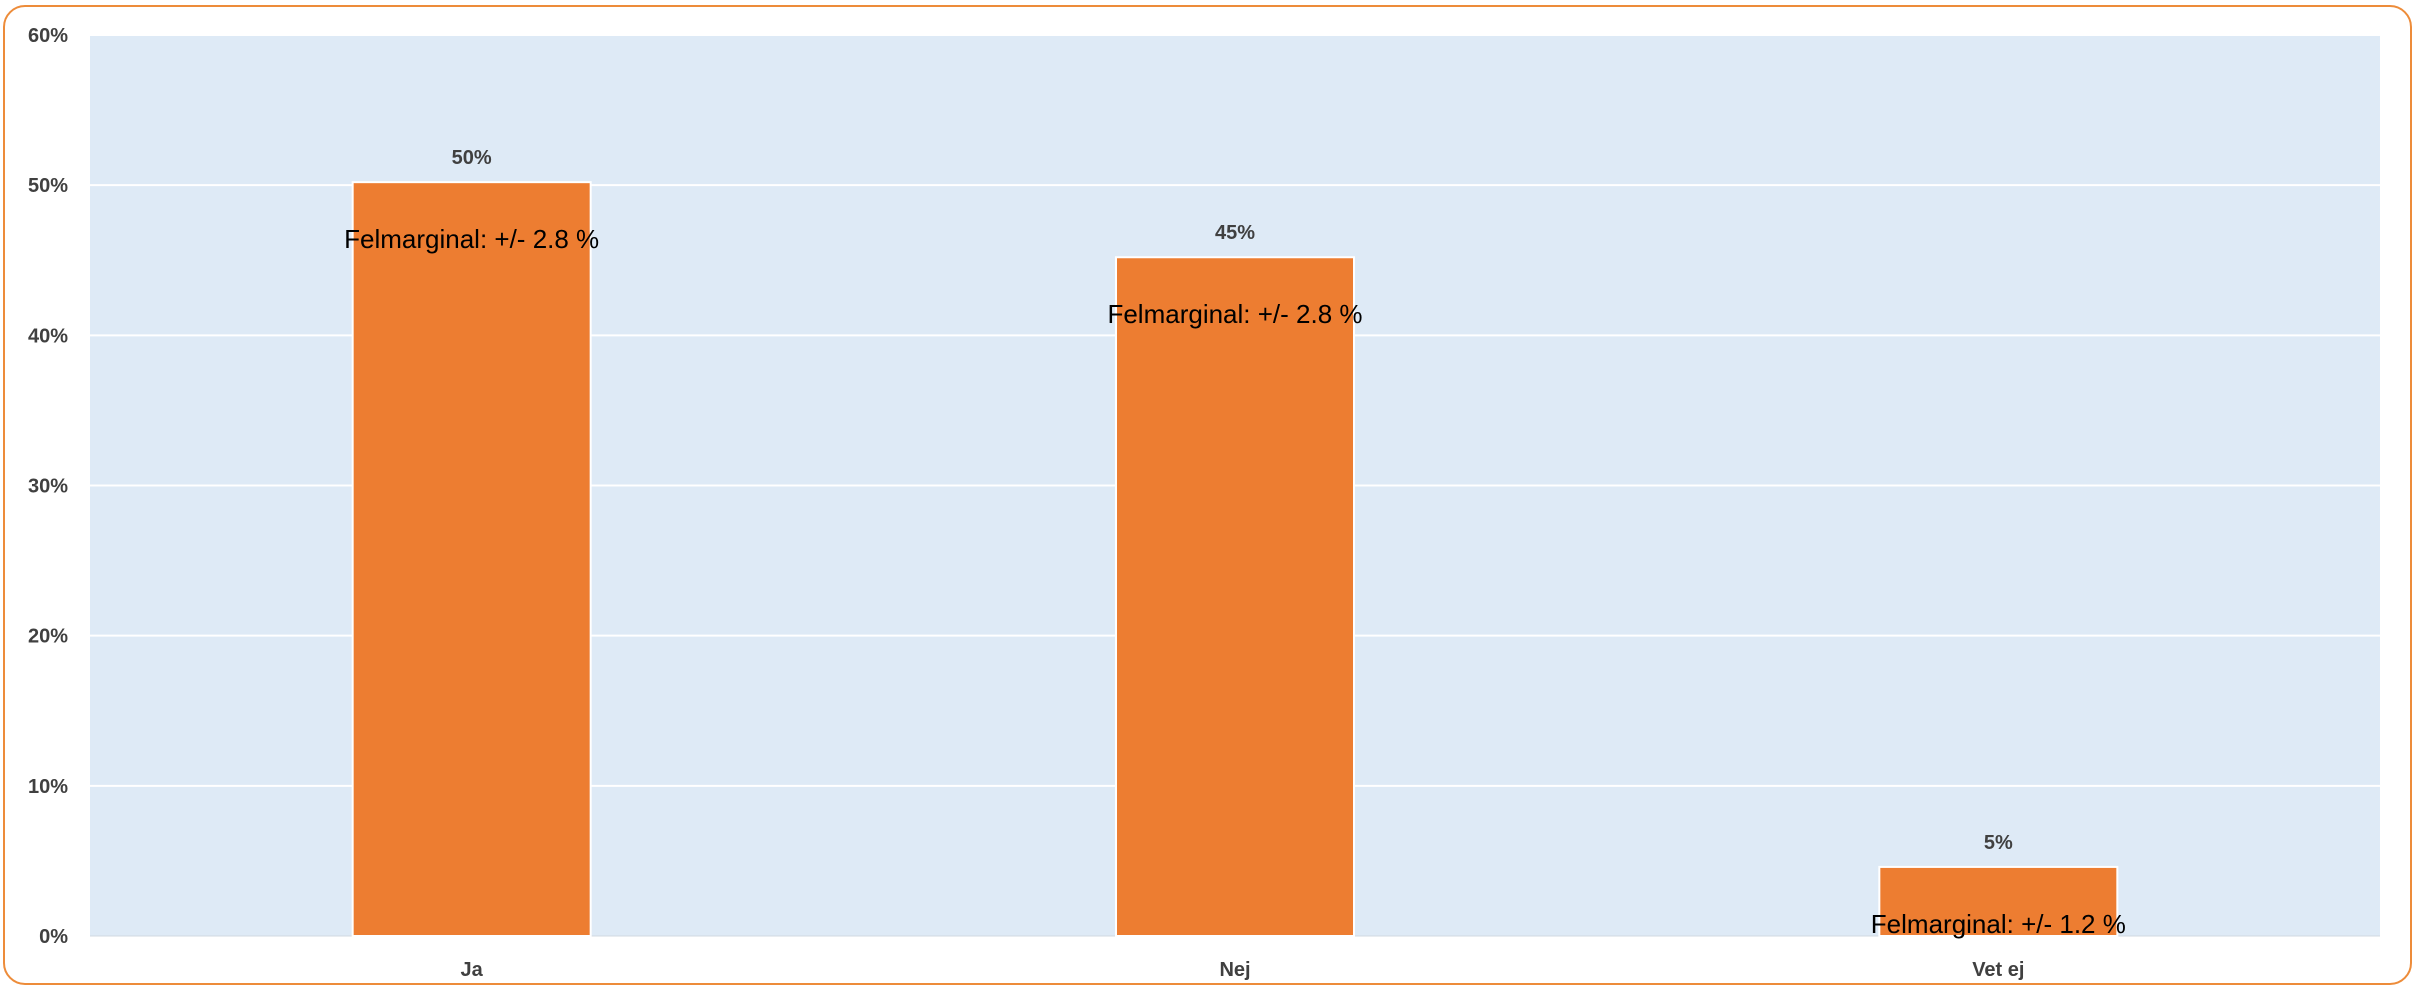 The height and width of the screenshot is (992, 2417). What do you see at coordinates (48, 336) in the screenshot?
I see `y-tick-label: 40%` at bounding box center [48, 336].